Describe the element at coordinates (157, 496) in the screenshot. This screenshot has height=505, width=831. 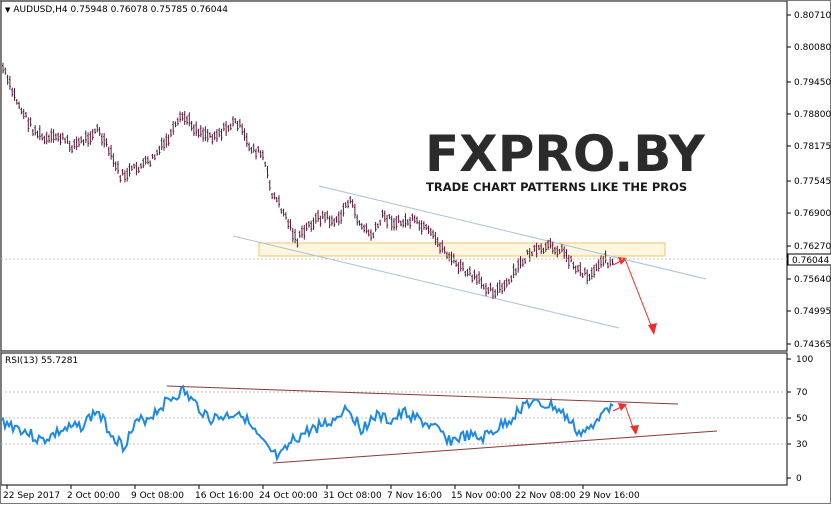
I see `time-tick-label: 9 Oct 08:00` at that location.